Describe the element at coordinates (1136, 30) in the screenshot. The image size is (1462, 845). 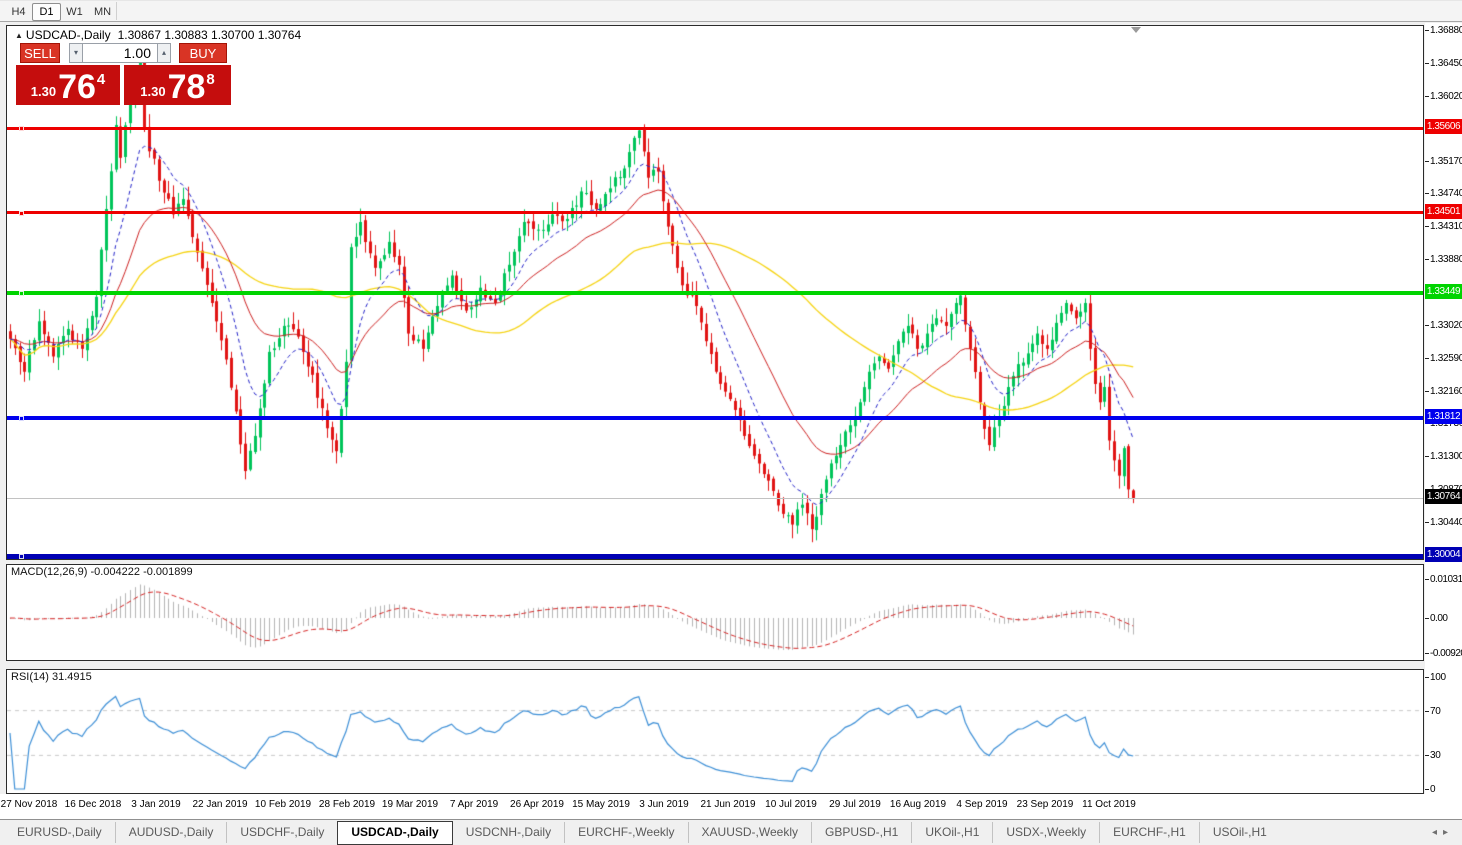
I see `chart-shift-marker-icon` at that location.